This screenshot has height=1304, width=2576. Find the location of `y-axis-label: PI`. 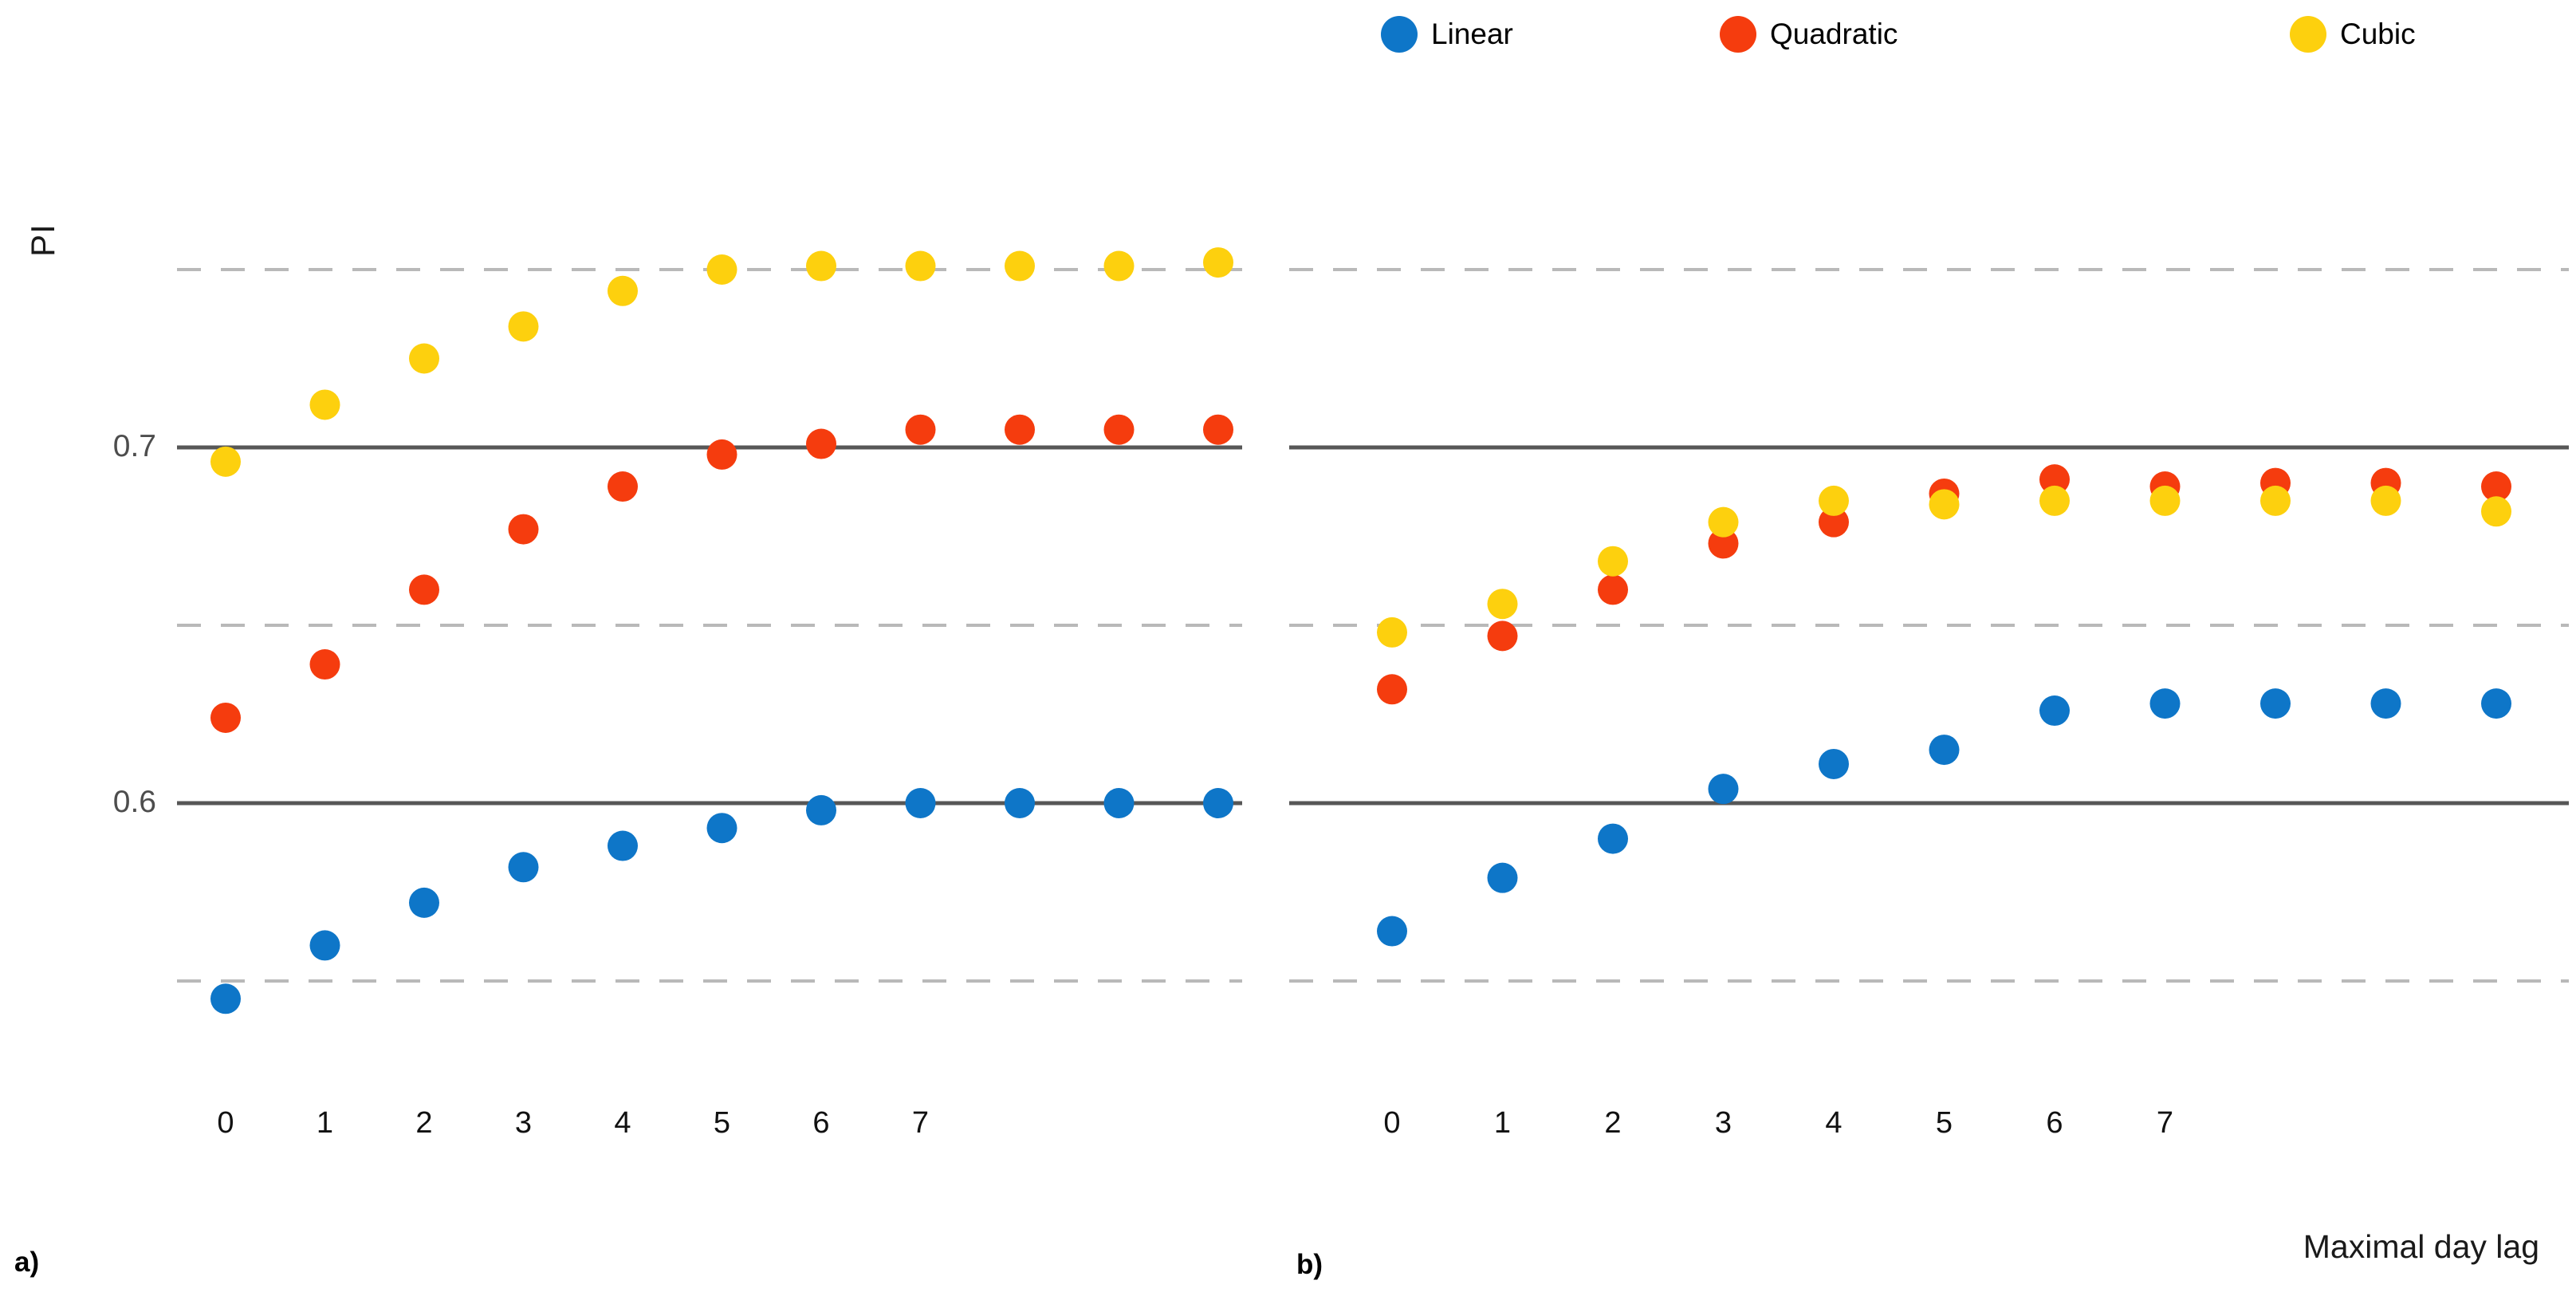

y-axis-label: PI is located at coordinates (43, 240).